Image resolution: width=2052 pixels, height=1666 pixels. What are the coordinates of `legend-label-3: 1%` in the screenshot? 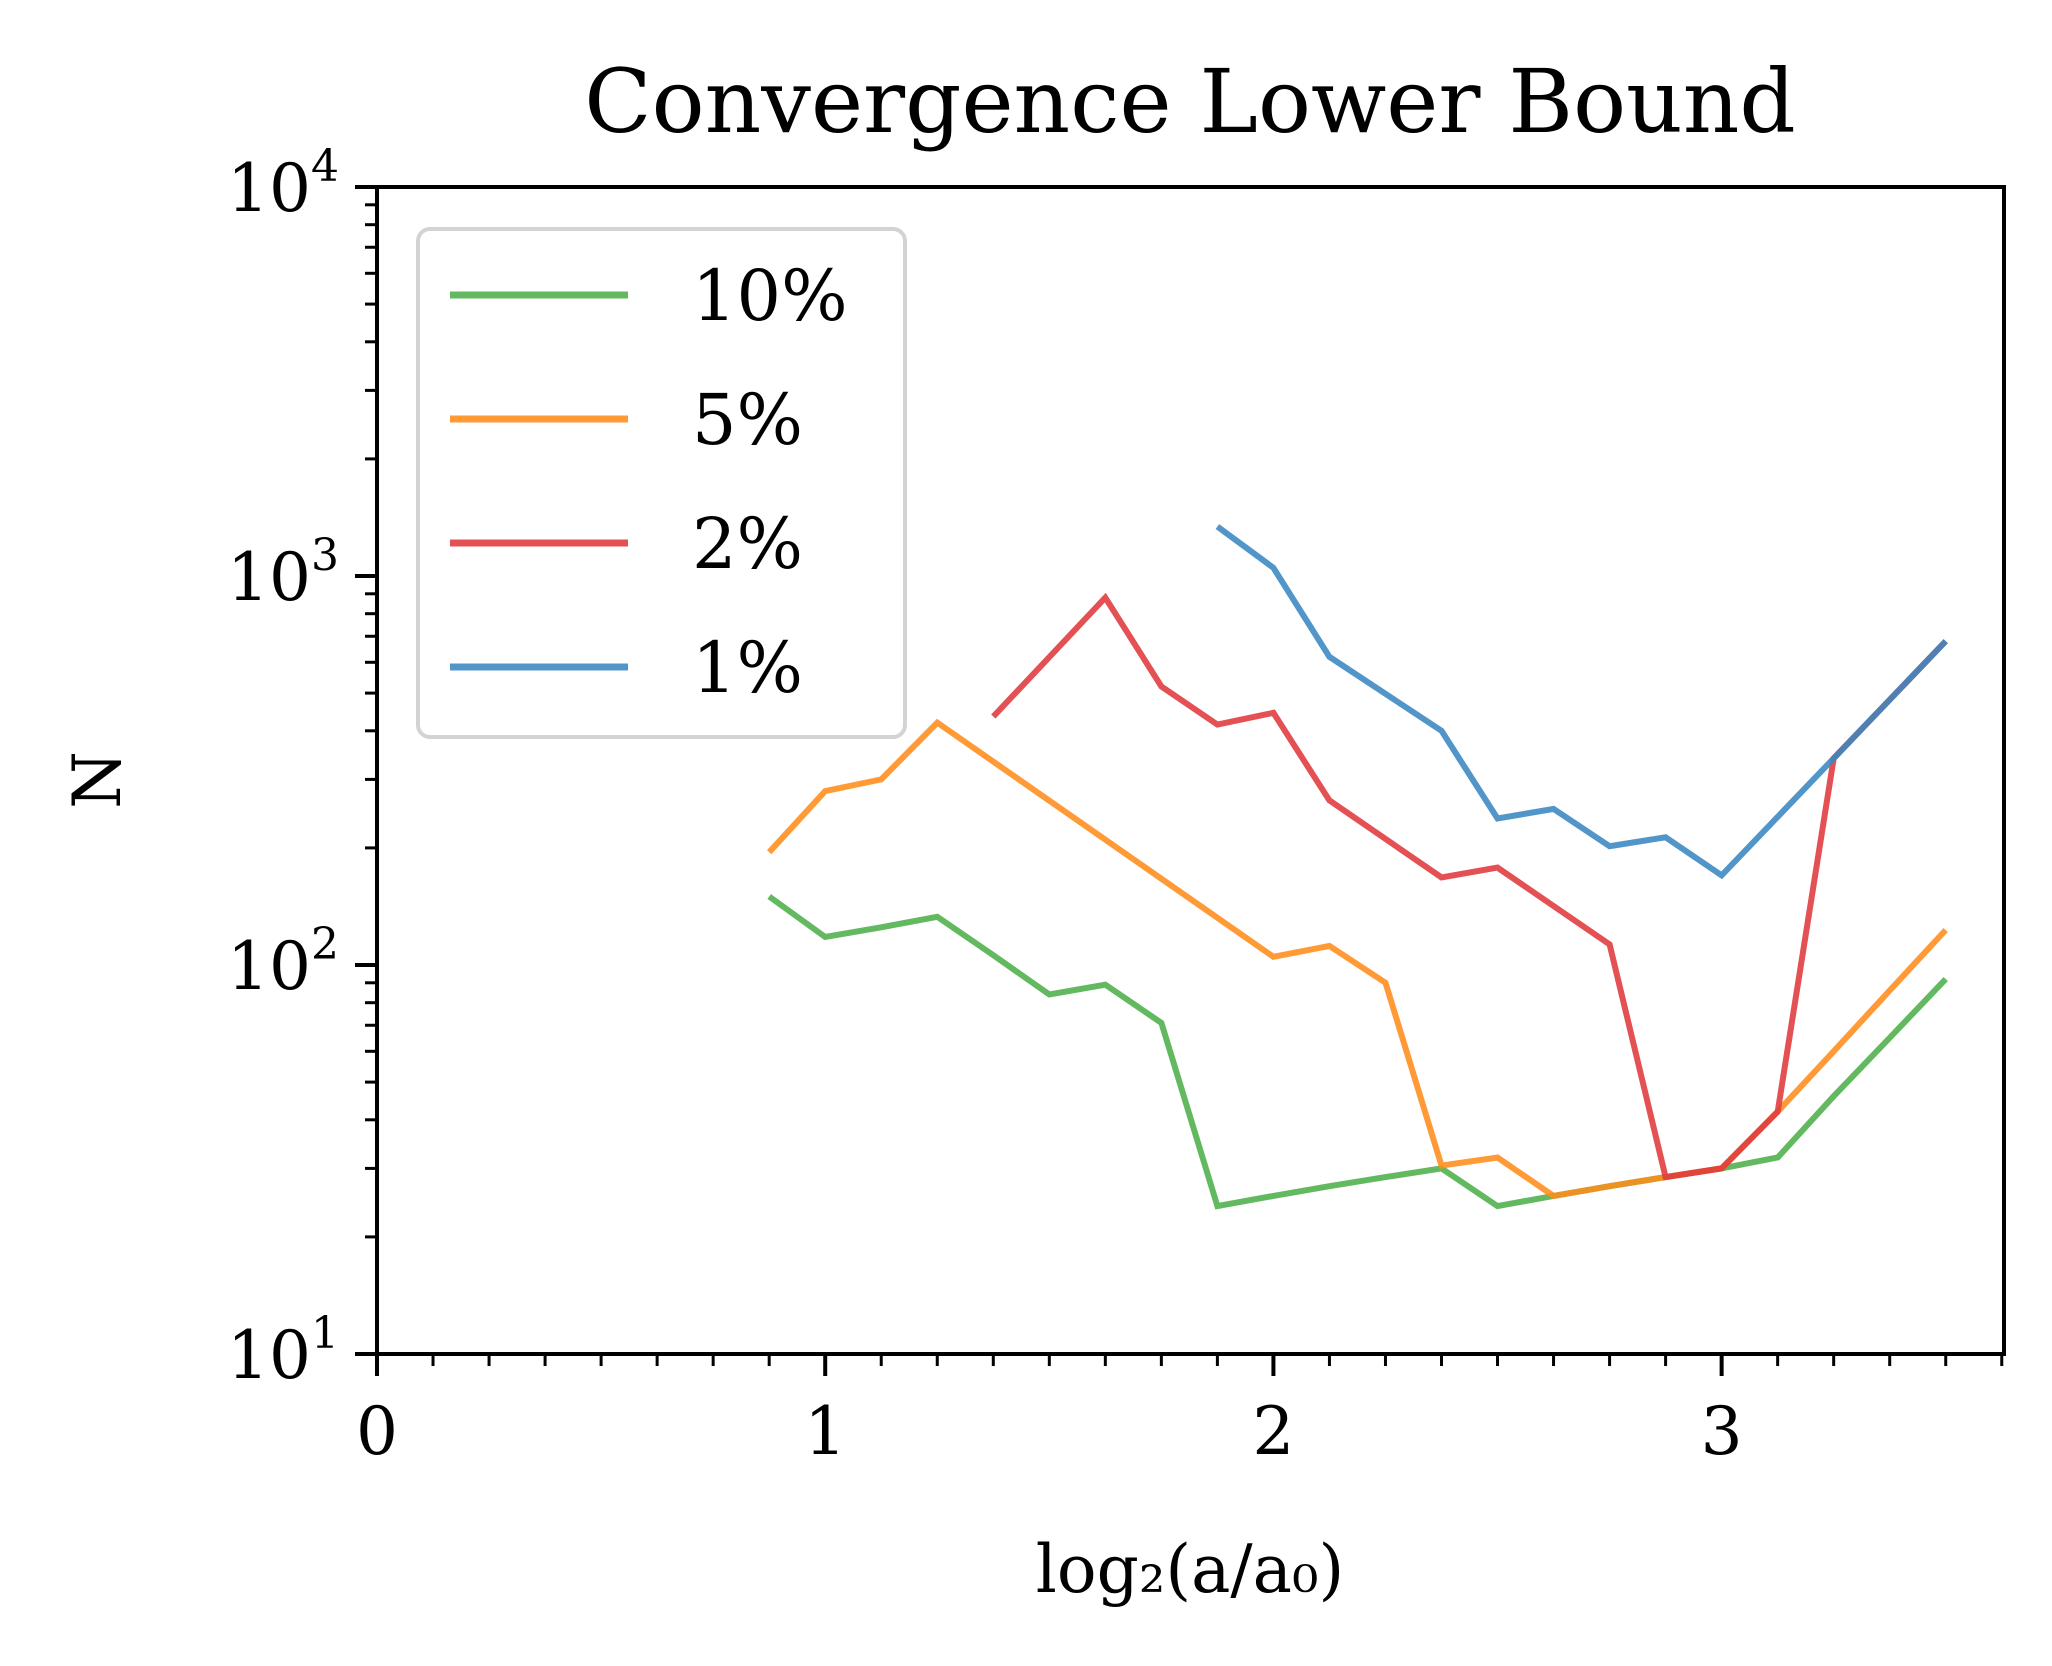 It's located at (747, 668).